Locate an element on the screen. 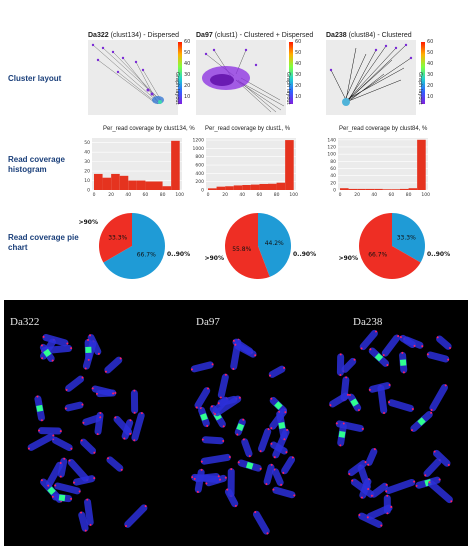  hist-background is located at coordinates (251, 164).